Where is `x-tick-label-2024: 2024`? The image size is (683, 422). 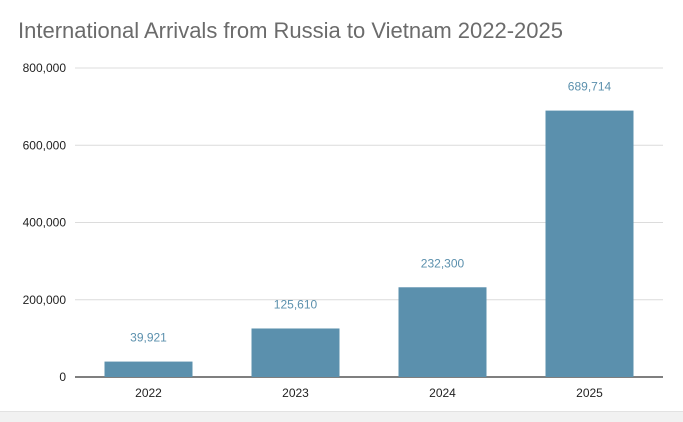
x-tick-label-2024: 2024 is located at coordinates (442, 393).